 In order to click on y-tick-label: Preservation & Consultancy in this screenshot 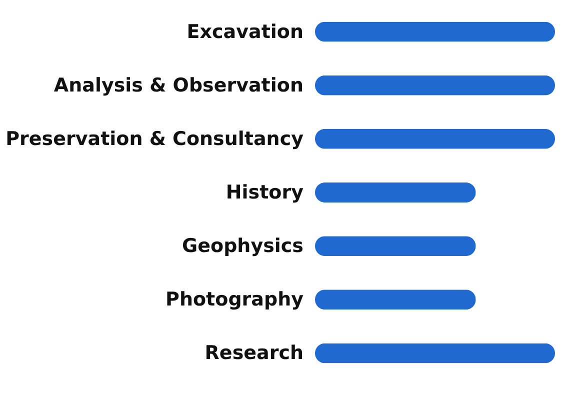, I will do `click(155, 139)`.